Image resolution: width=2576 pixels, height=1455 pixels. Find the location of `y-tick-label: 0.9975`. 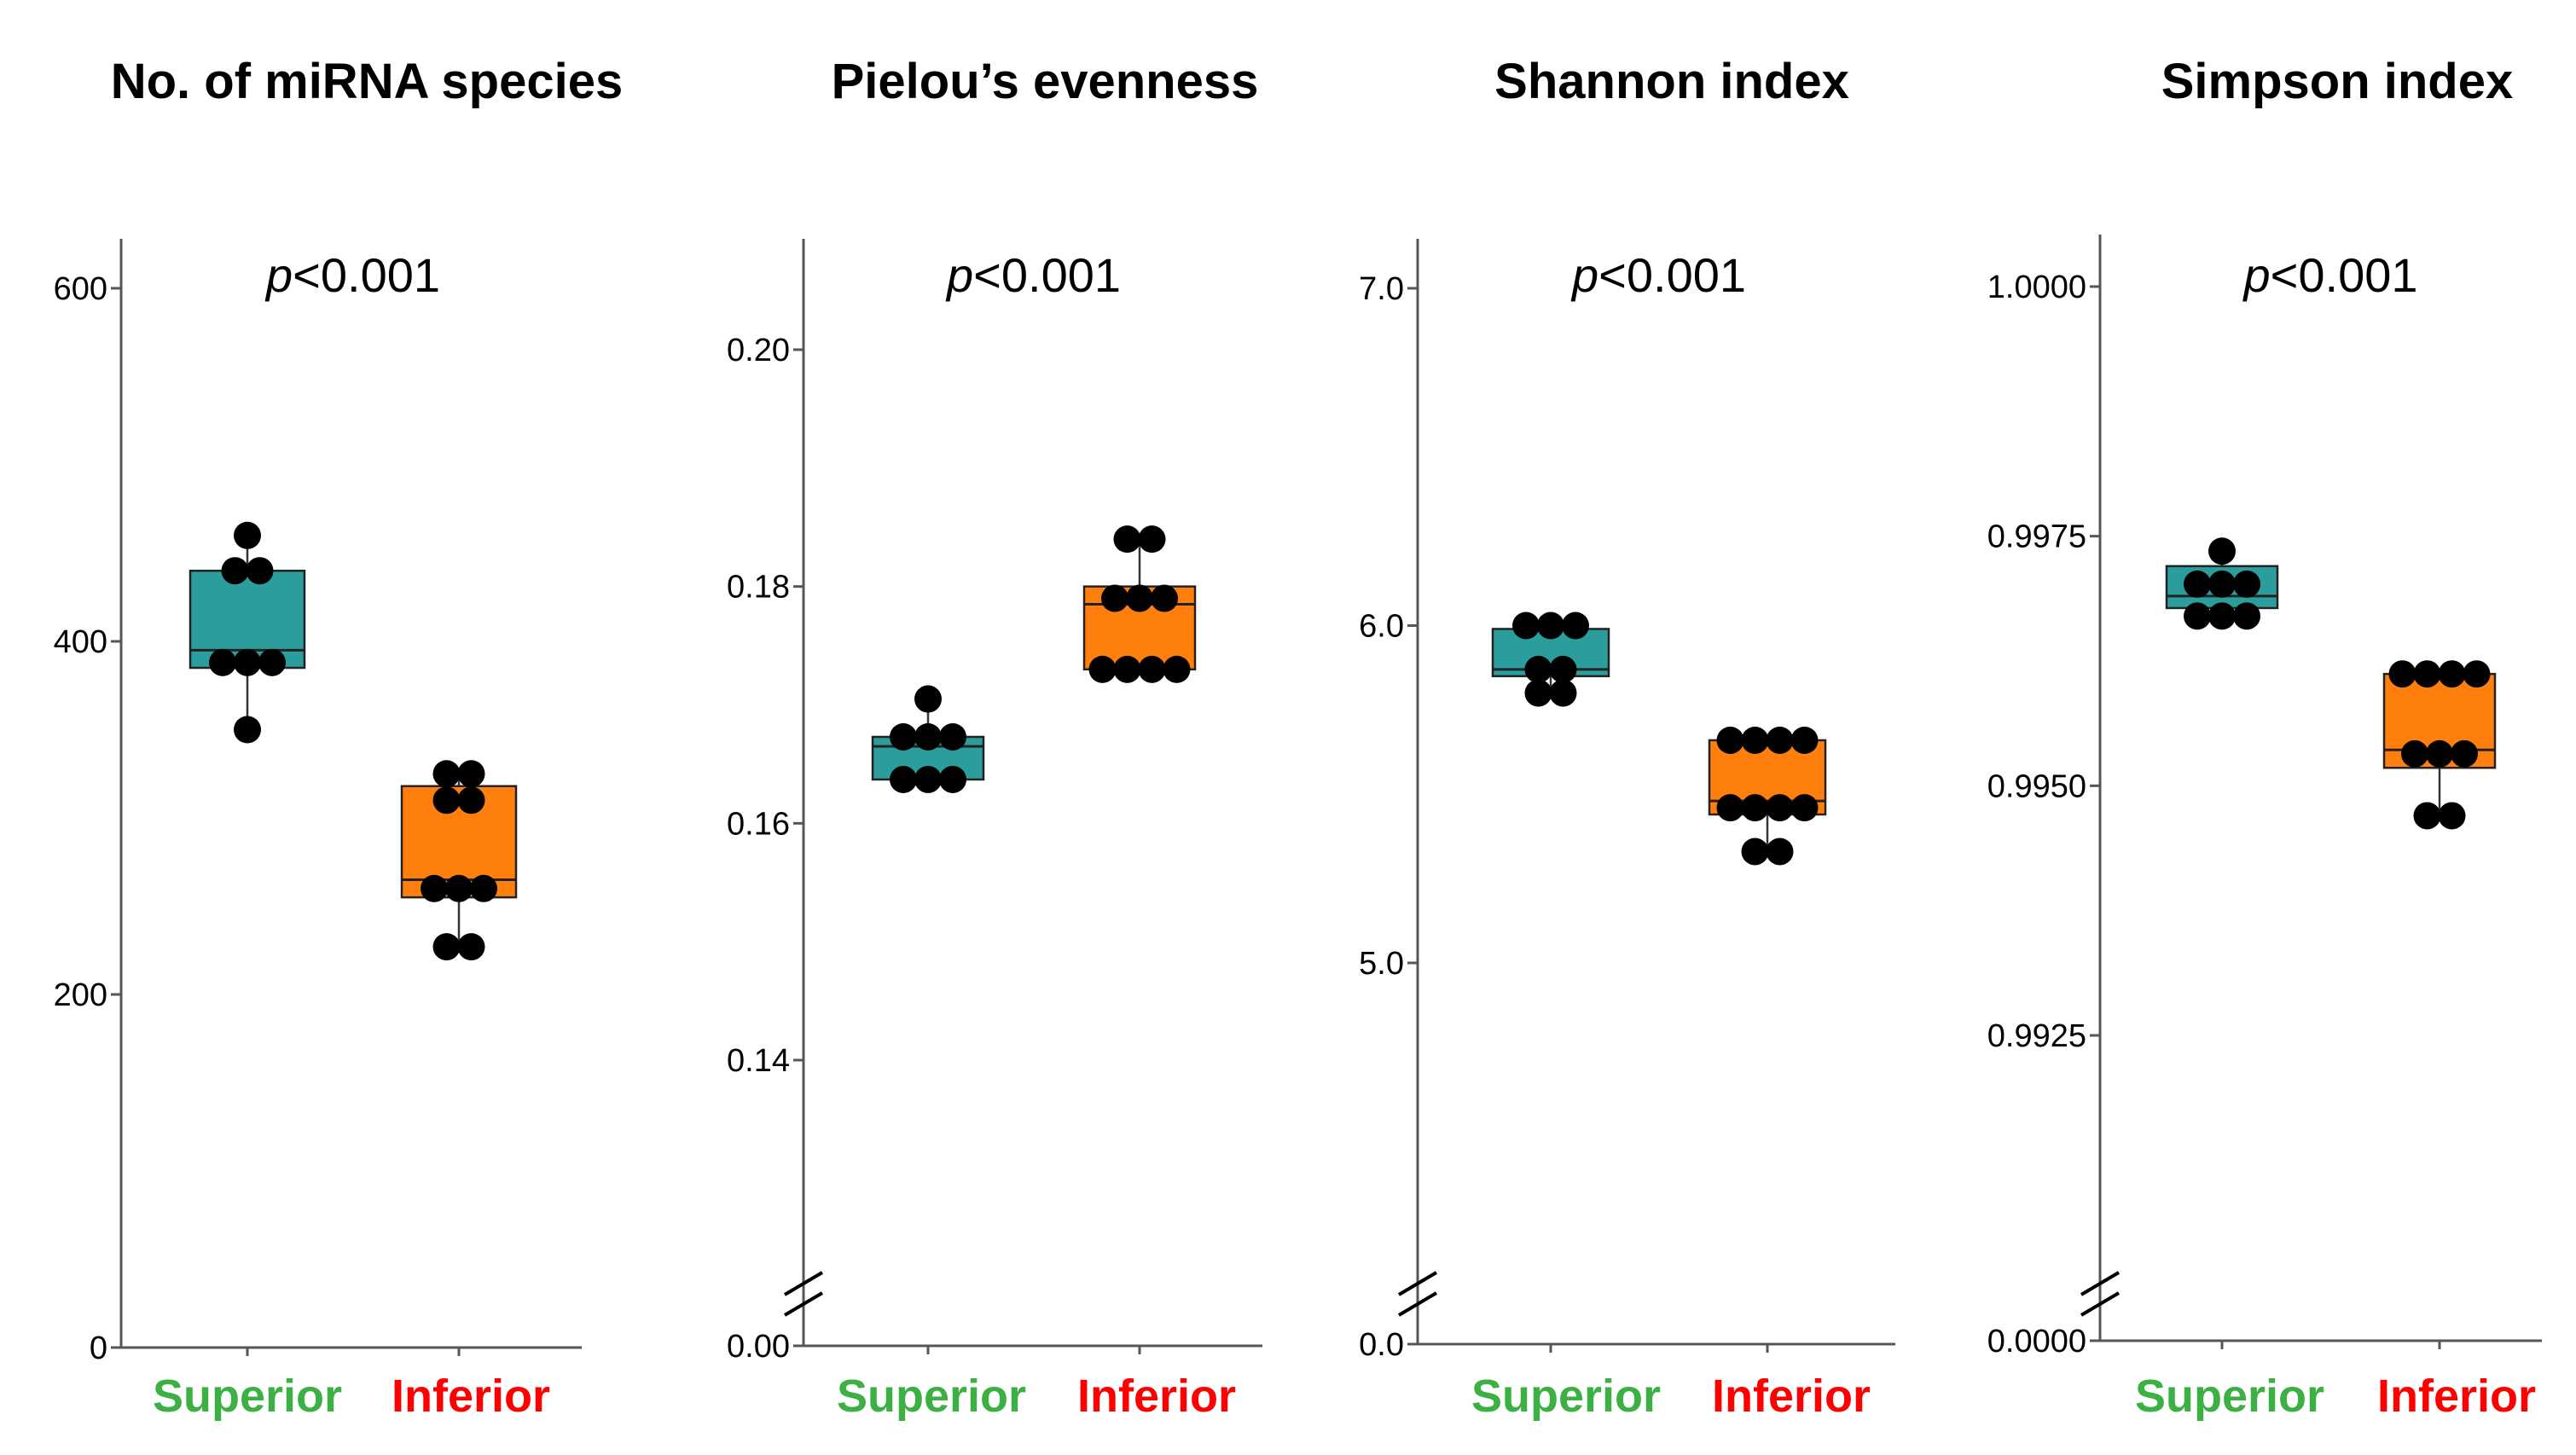

y-tick-label: 0.9975 is located at coordinates (2036, 537).